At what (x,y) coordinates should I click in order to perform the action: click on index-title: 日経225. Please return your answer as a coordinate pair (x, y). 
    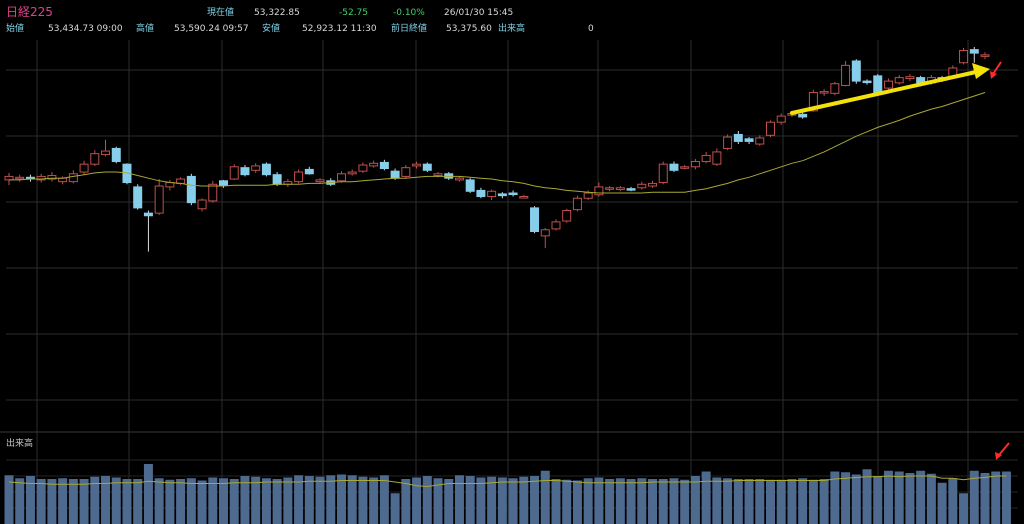
    Looking at the image, I should click on (29, 12).